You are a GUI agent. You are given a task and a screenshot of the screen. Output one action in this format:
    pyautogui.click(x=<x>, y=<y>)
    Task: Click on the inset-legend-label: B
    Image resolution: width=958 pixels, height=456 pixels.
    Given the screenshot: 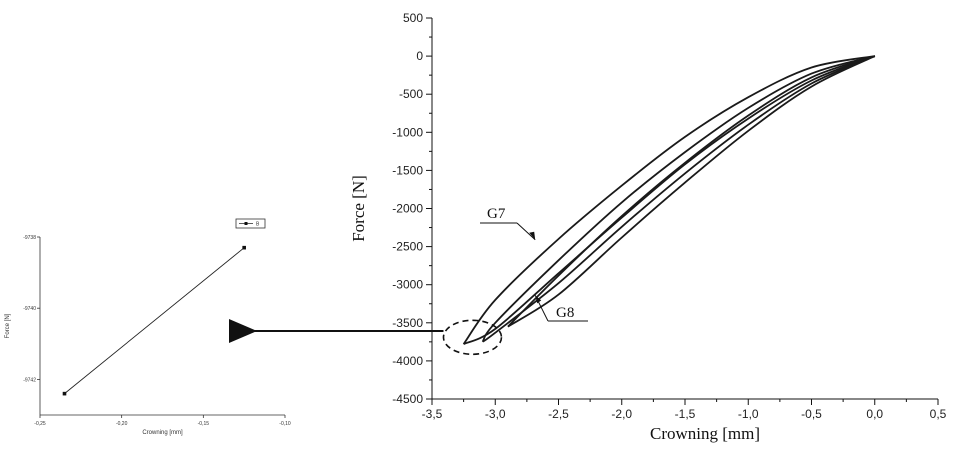 What is the action you would take?
    pyautogui.click(x=258, y=225)
    